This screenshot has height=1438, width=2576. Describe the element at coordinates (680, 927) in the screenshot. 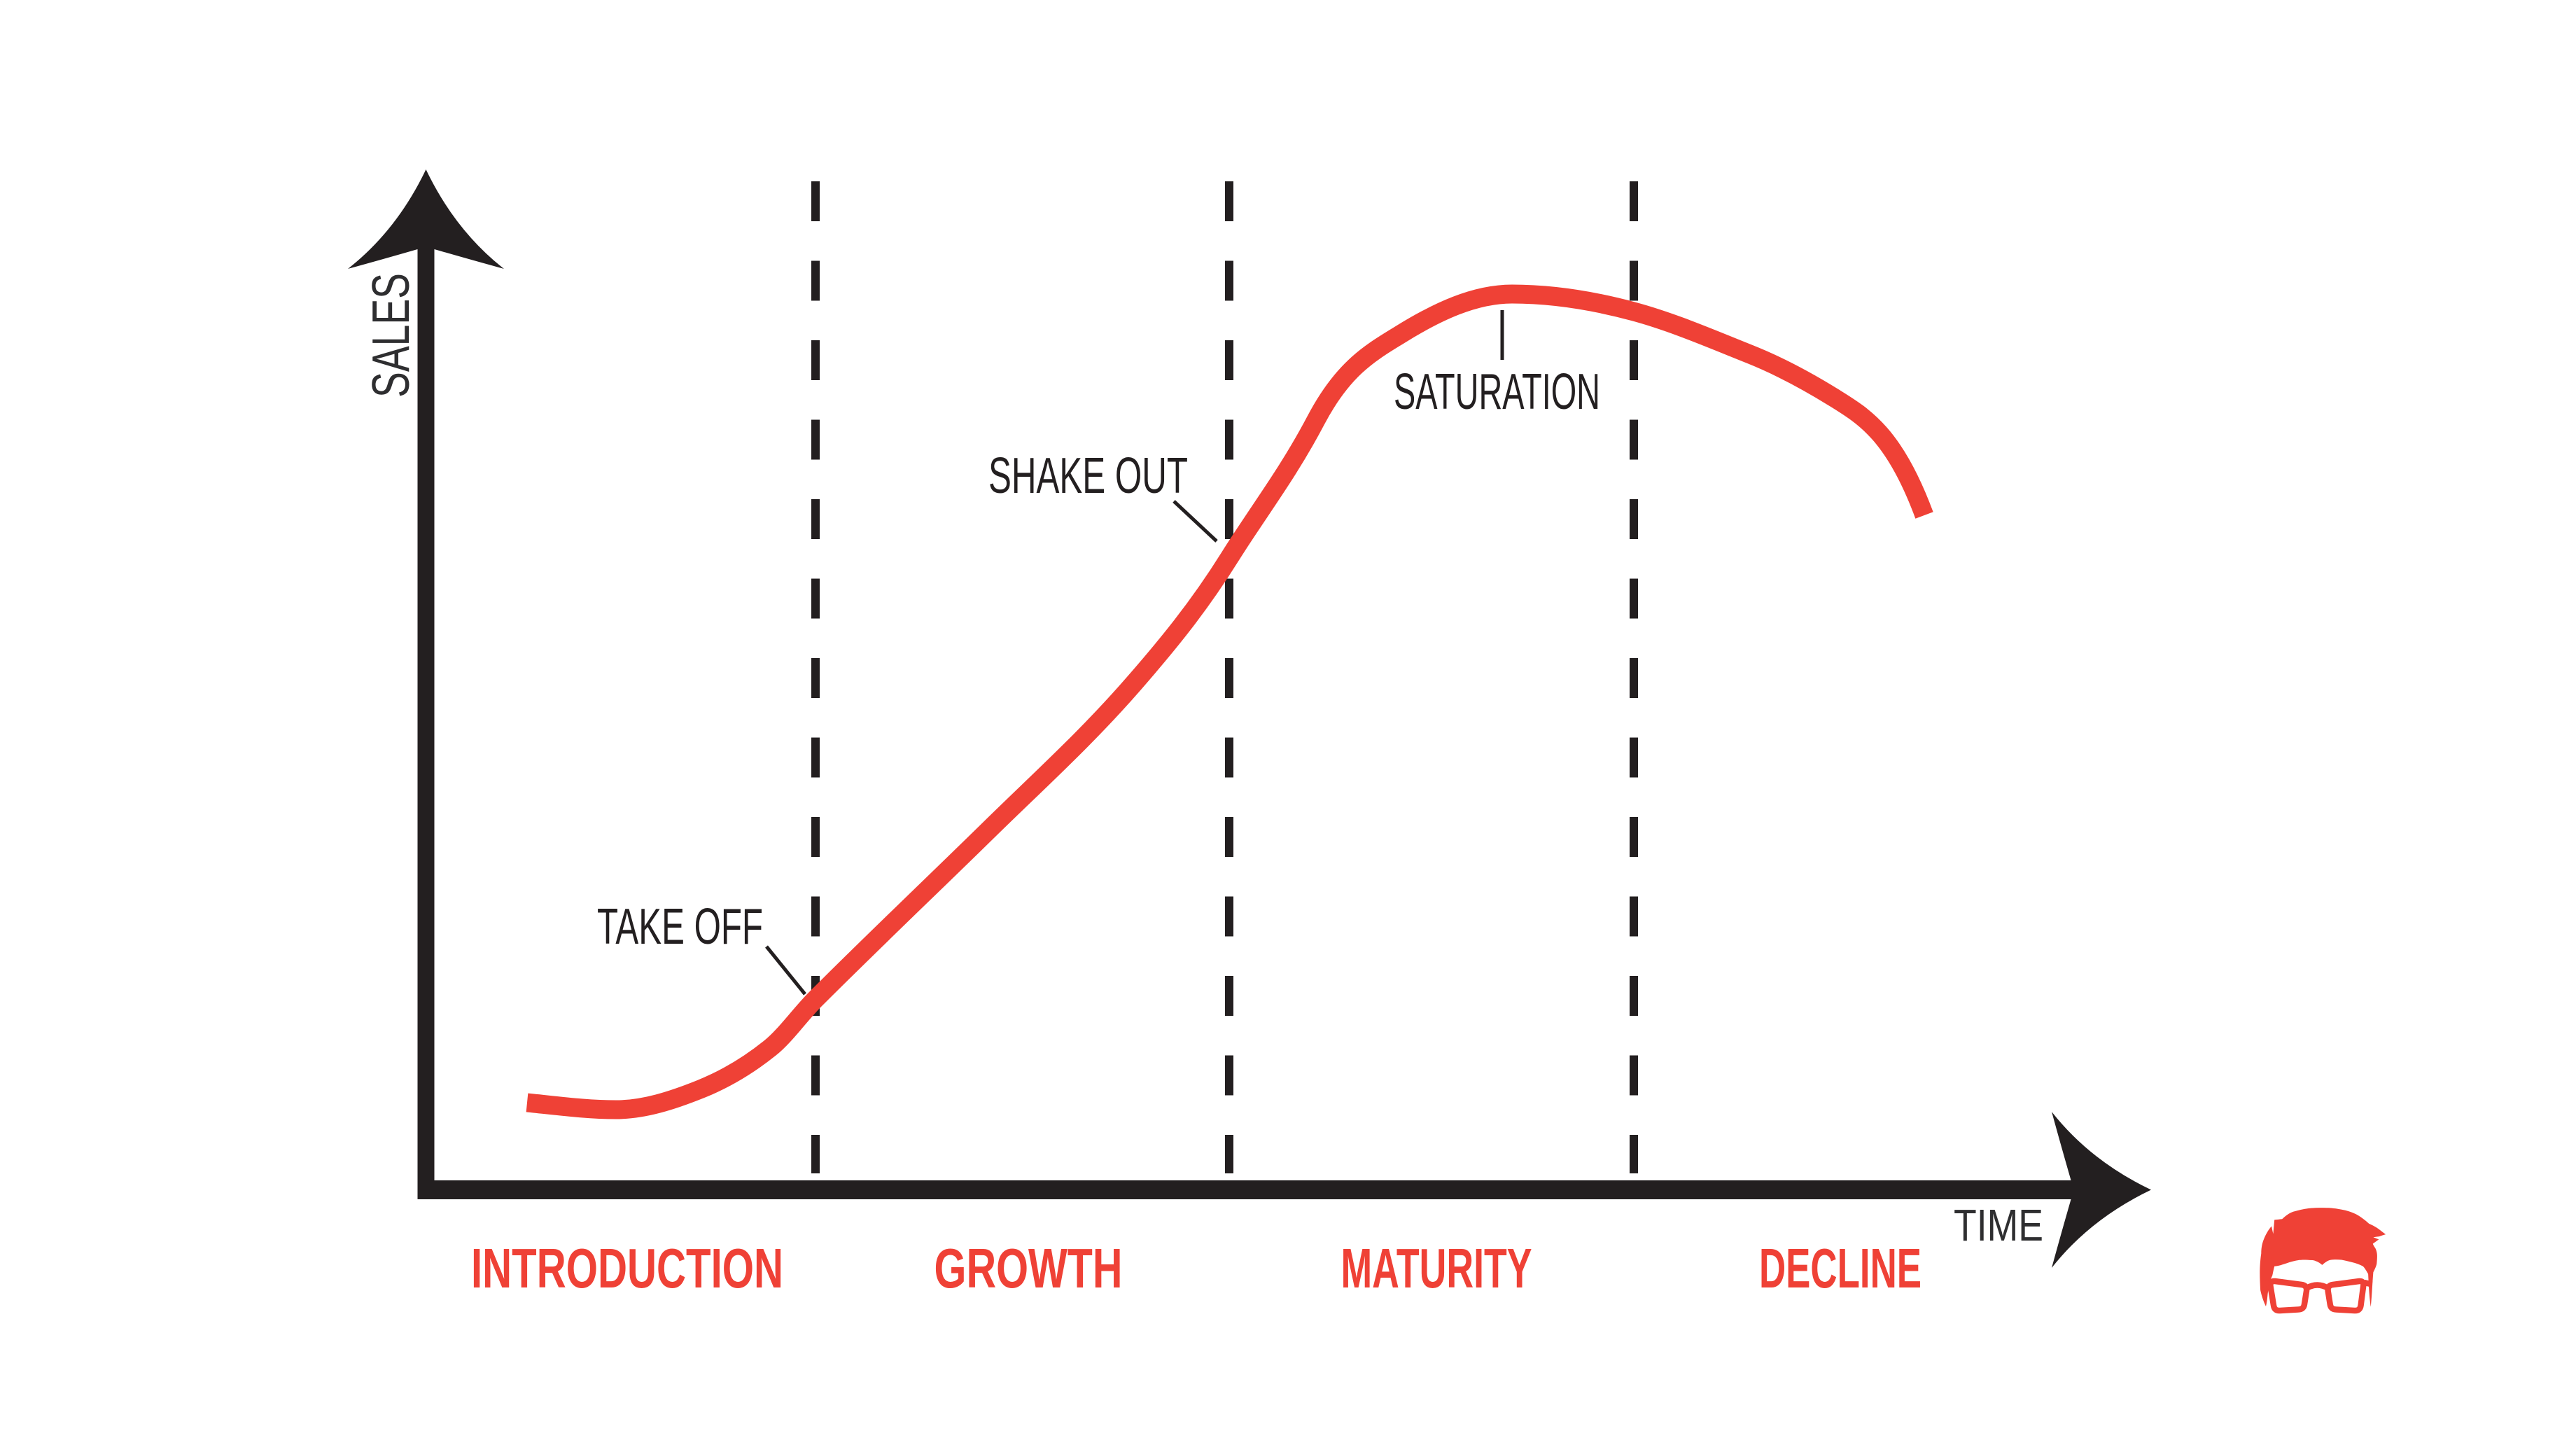

I see `svg-text: TAKE OFF` at that location.